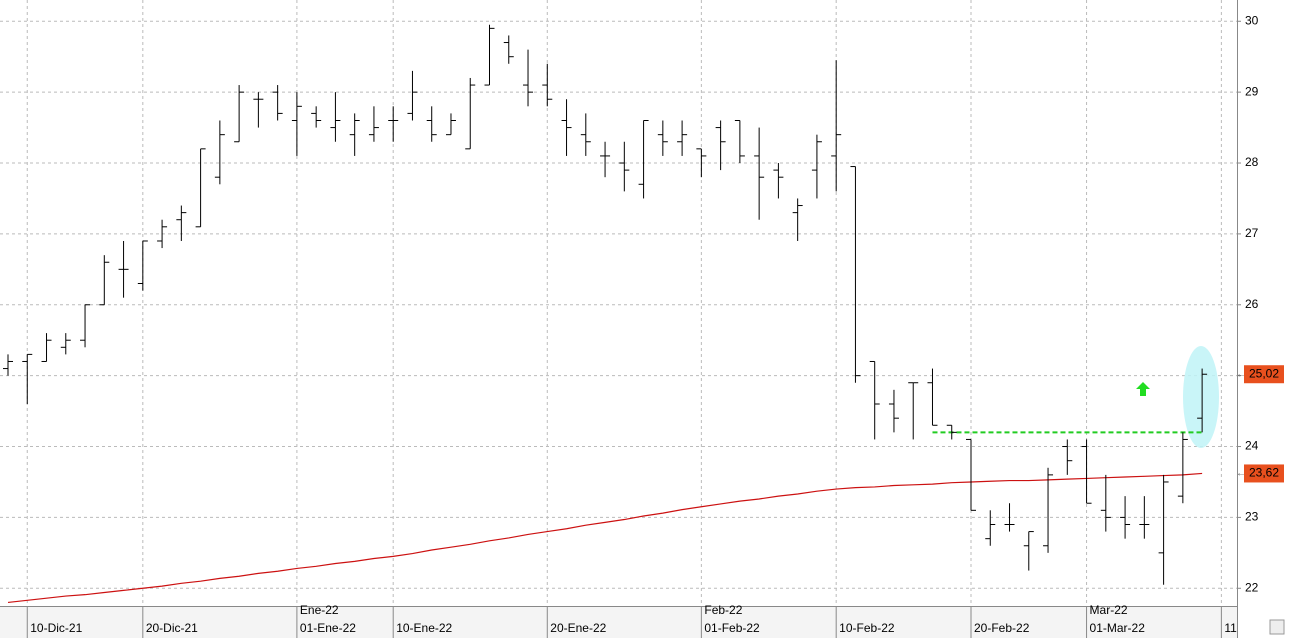 The height and width of the screenshot is (643, 1291). I want to click on x-axis-band, so click(618, 622).